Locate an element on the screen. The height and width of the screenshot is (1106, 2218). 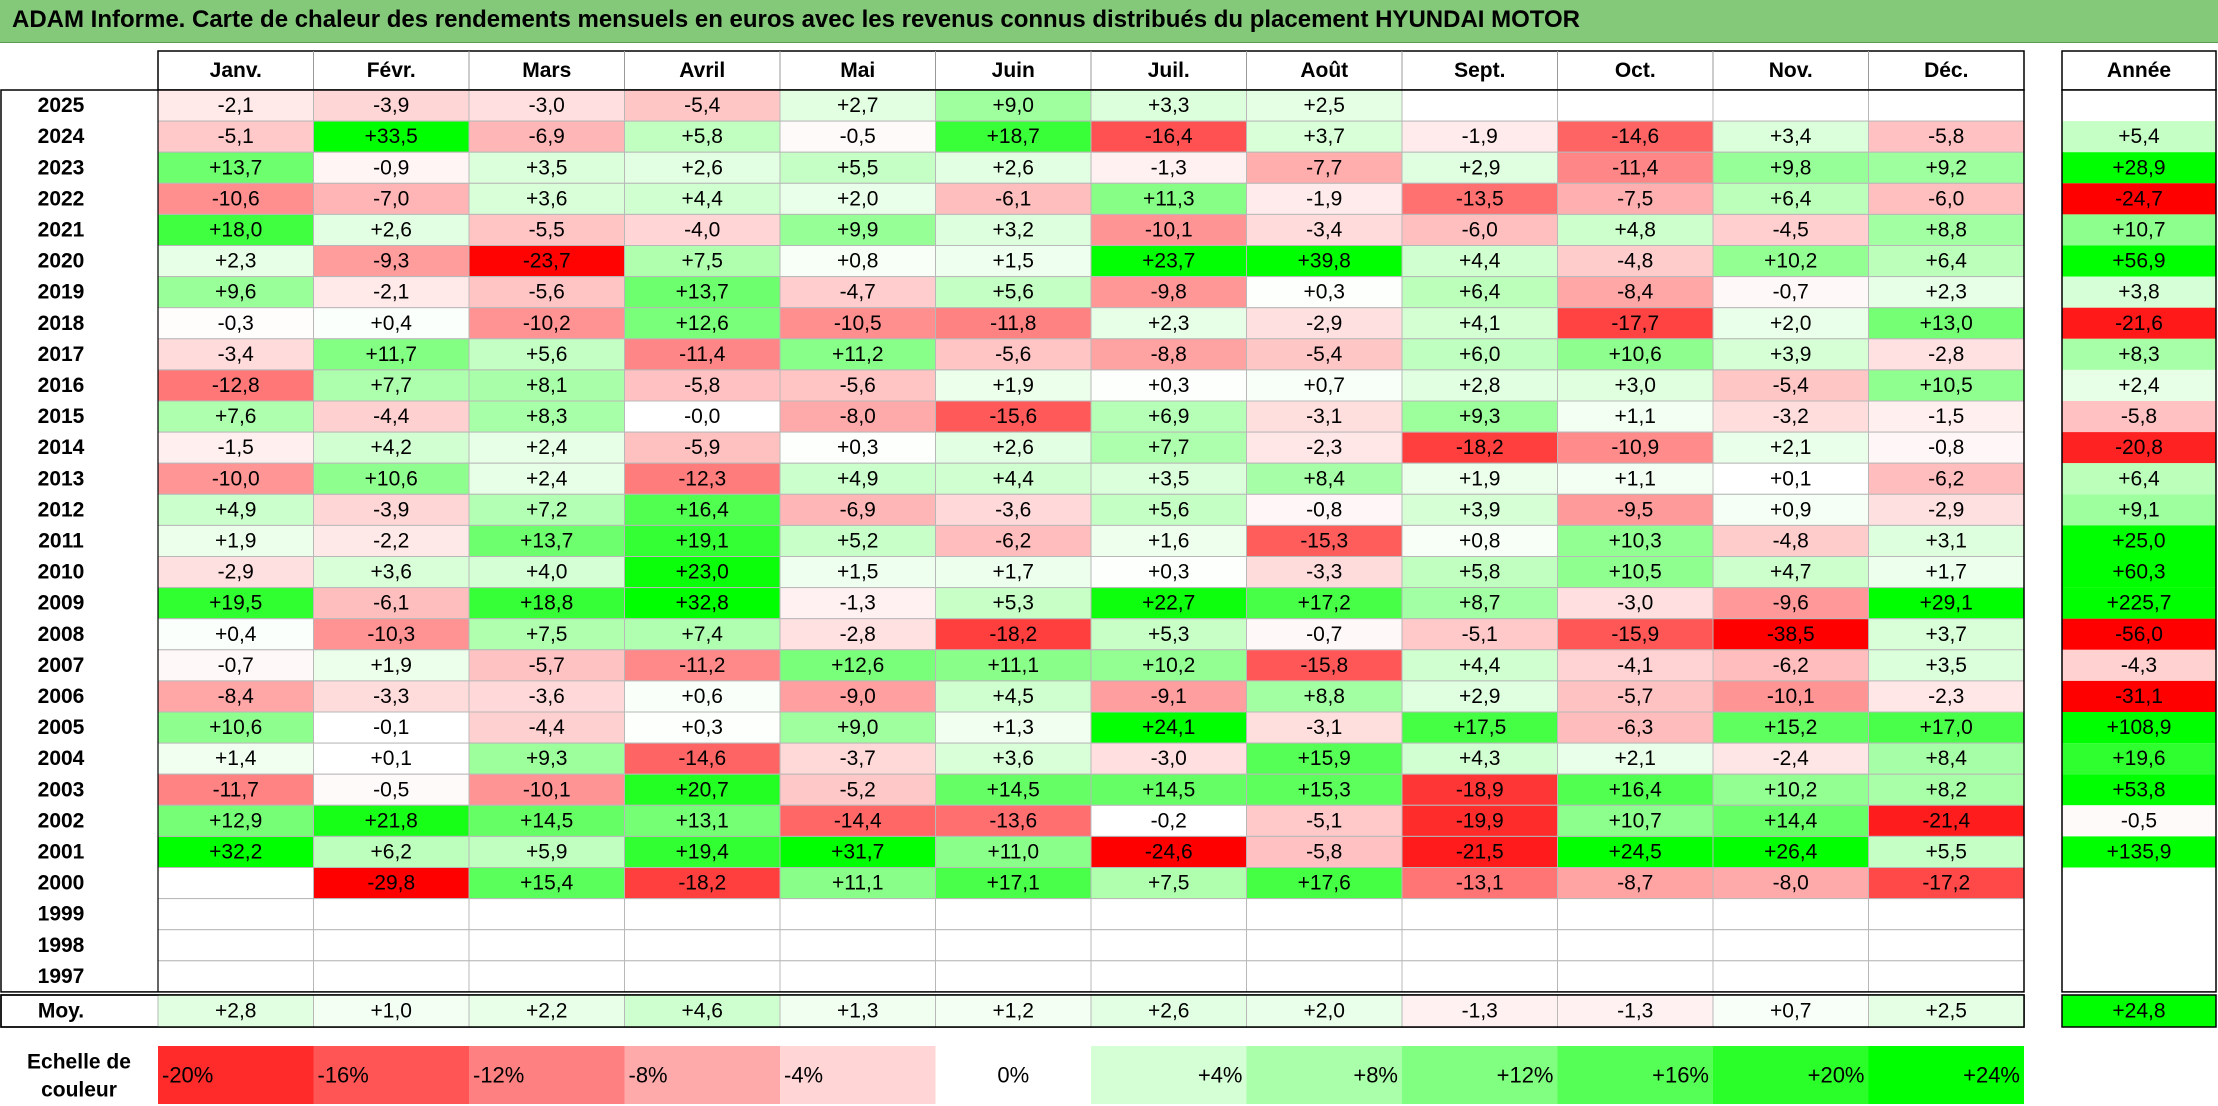
month-header-9: Oct. is located at coordinates (1635, 70).